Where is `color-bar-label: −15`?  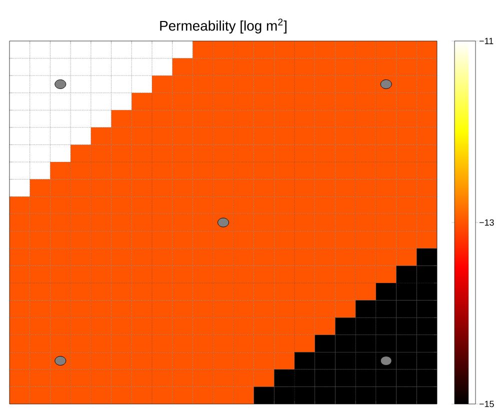
color-bar-label: −15 is located at coordinates (486, 404).